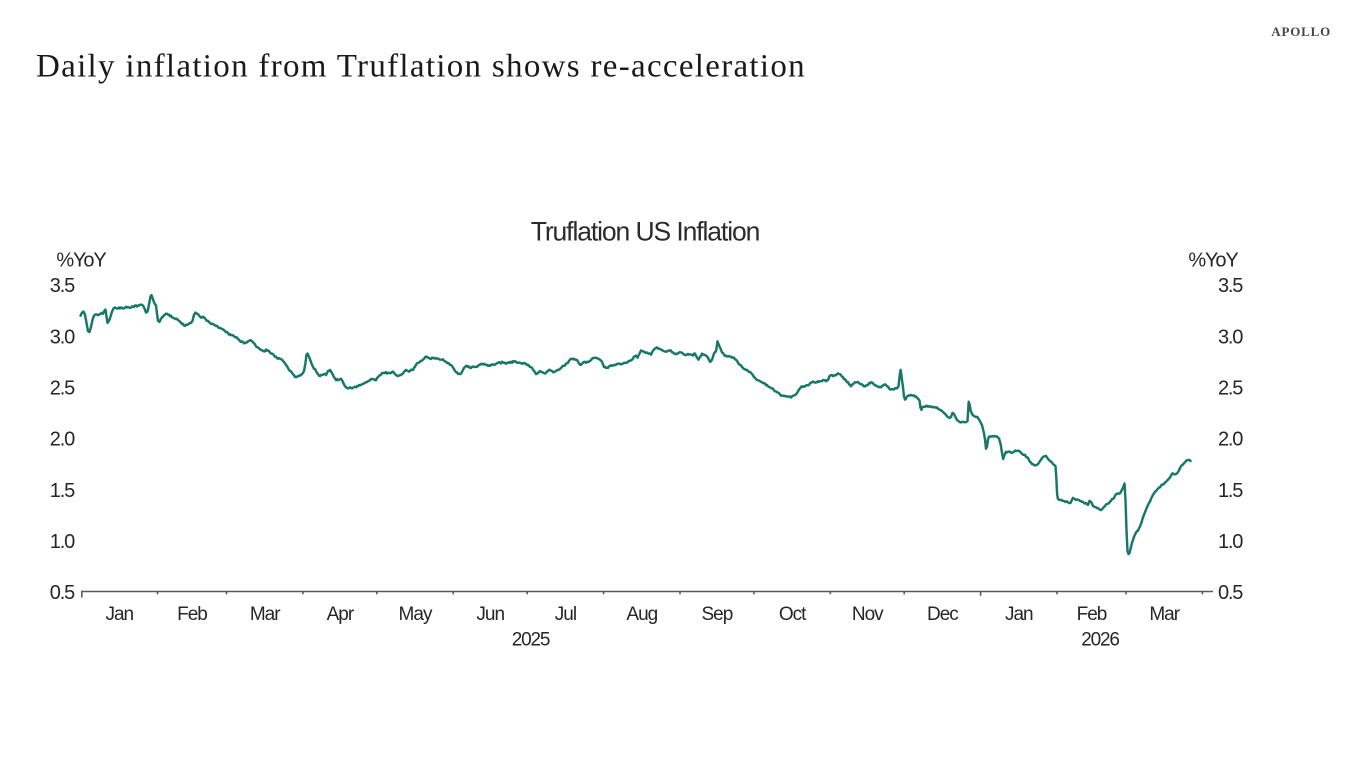 Image resolution: width=1366 pixels, height=768 pixels. Describe the element at coordinates (341, 614) in the screenshot. I see `svg-text: Apr` at that location.